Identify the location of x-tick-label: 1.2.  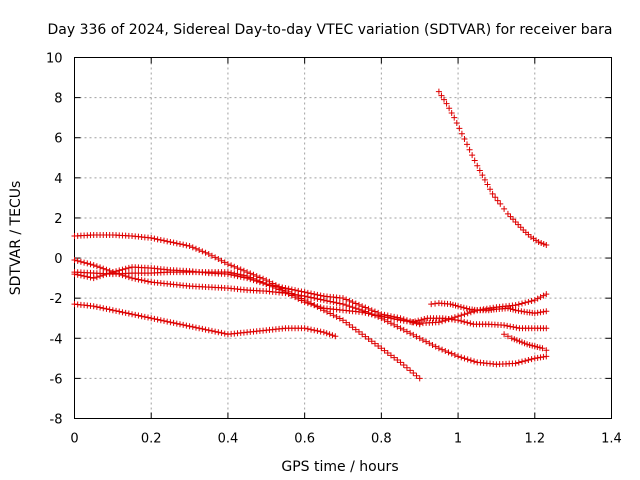
(534, 439).